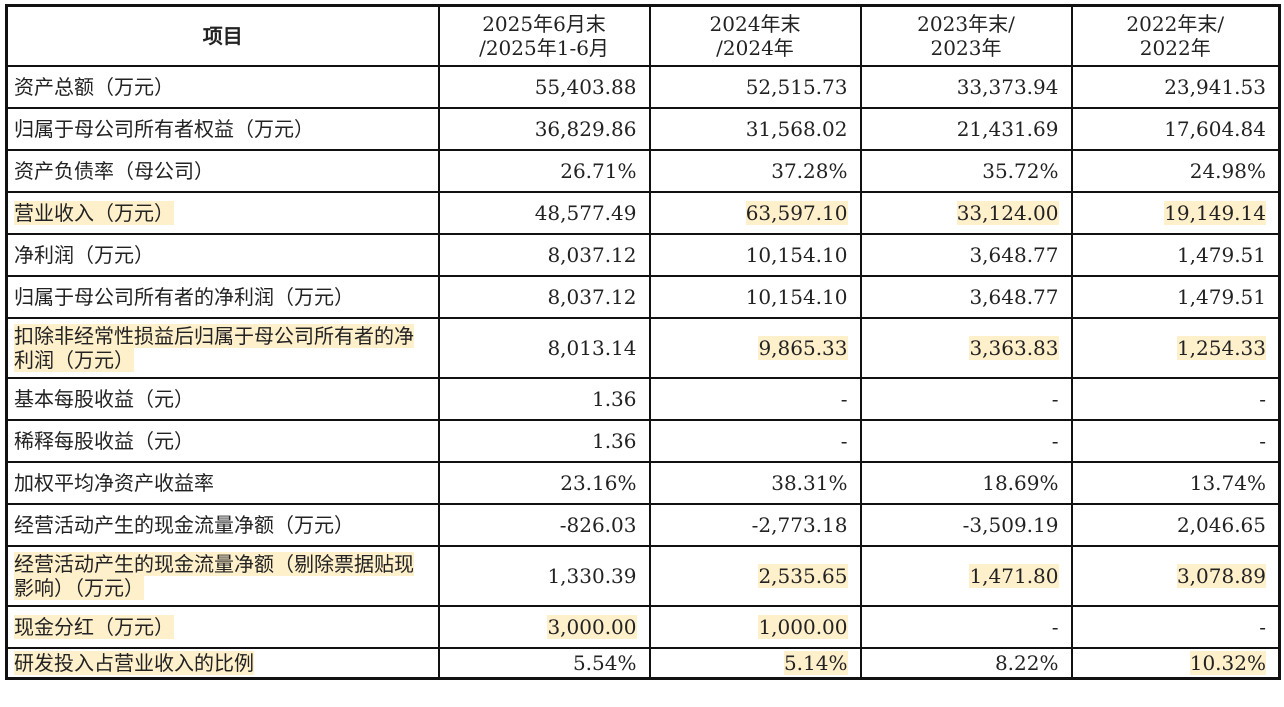  Describe the element at coordinates (1026, 663) in the screenshot. I see `value-text: 8.22%` at that location.